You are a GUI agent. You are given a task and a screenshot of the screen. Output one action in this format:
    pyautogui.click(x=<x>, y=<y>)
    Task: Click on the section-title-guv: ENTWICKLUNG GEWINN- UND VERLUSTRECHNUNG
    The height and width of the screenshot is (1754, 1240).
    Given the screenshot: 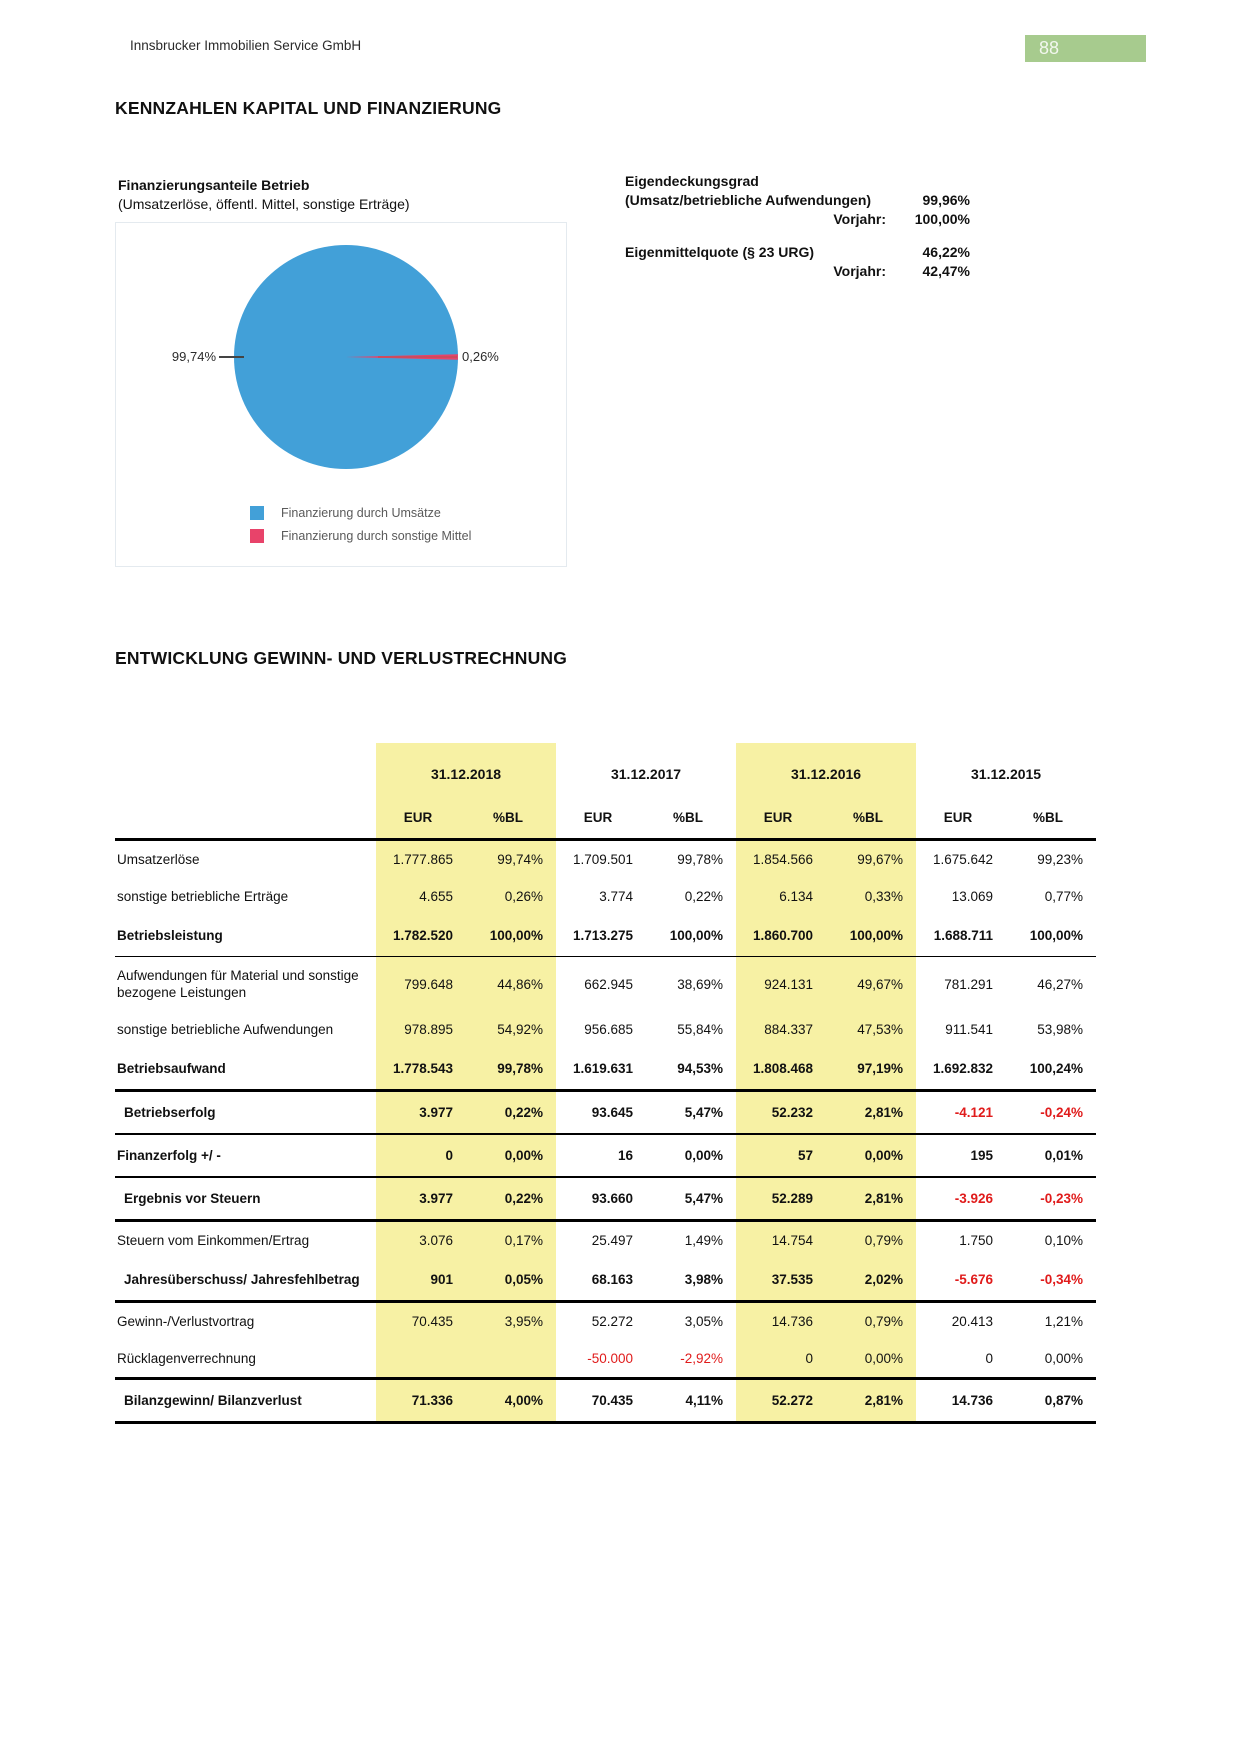 What is the action you would take?
    pyautogui.click(x=341, y=658)
    